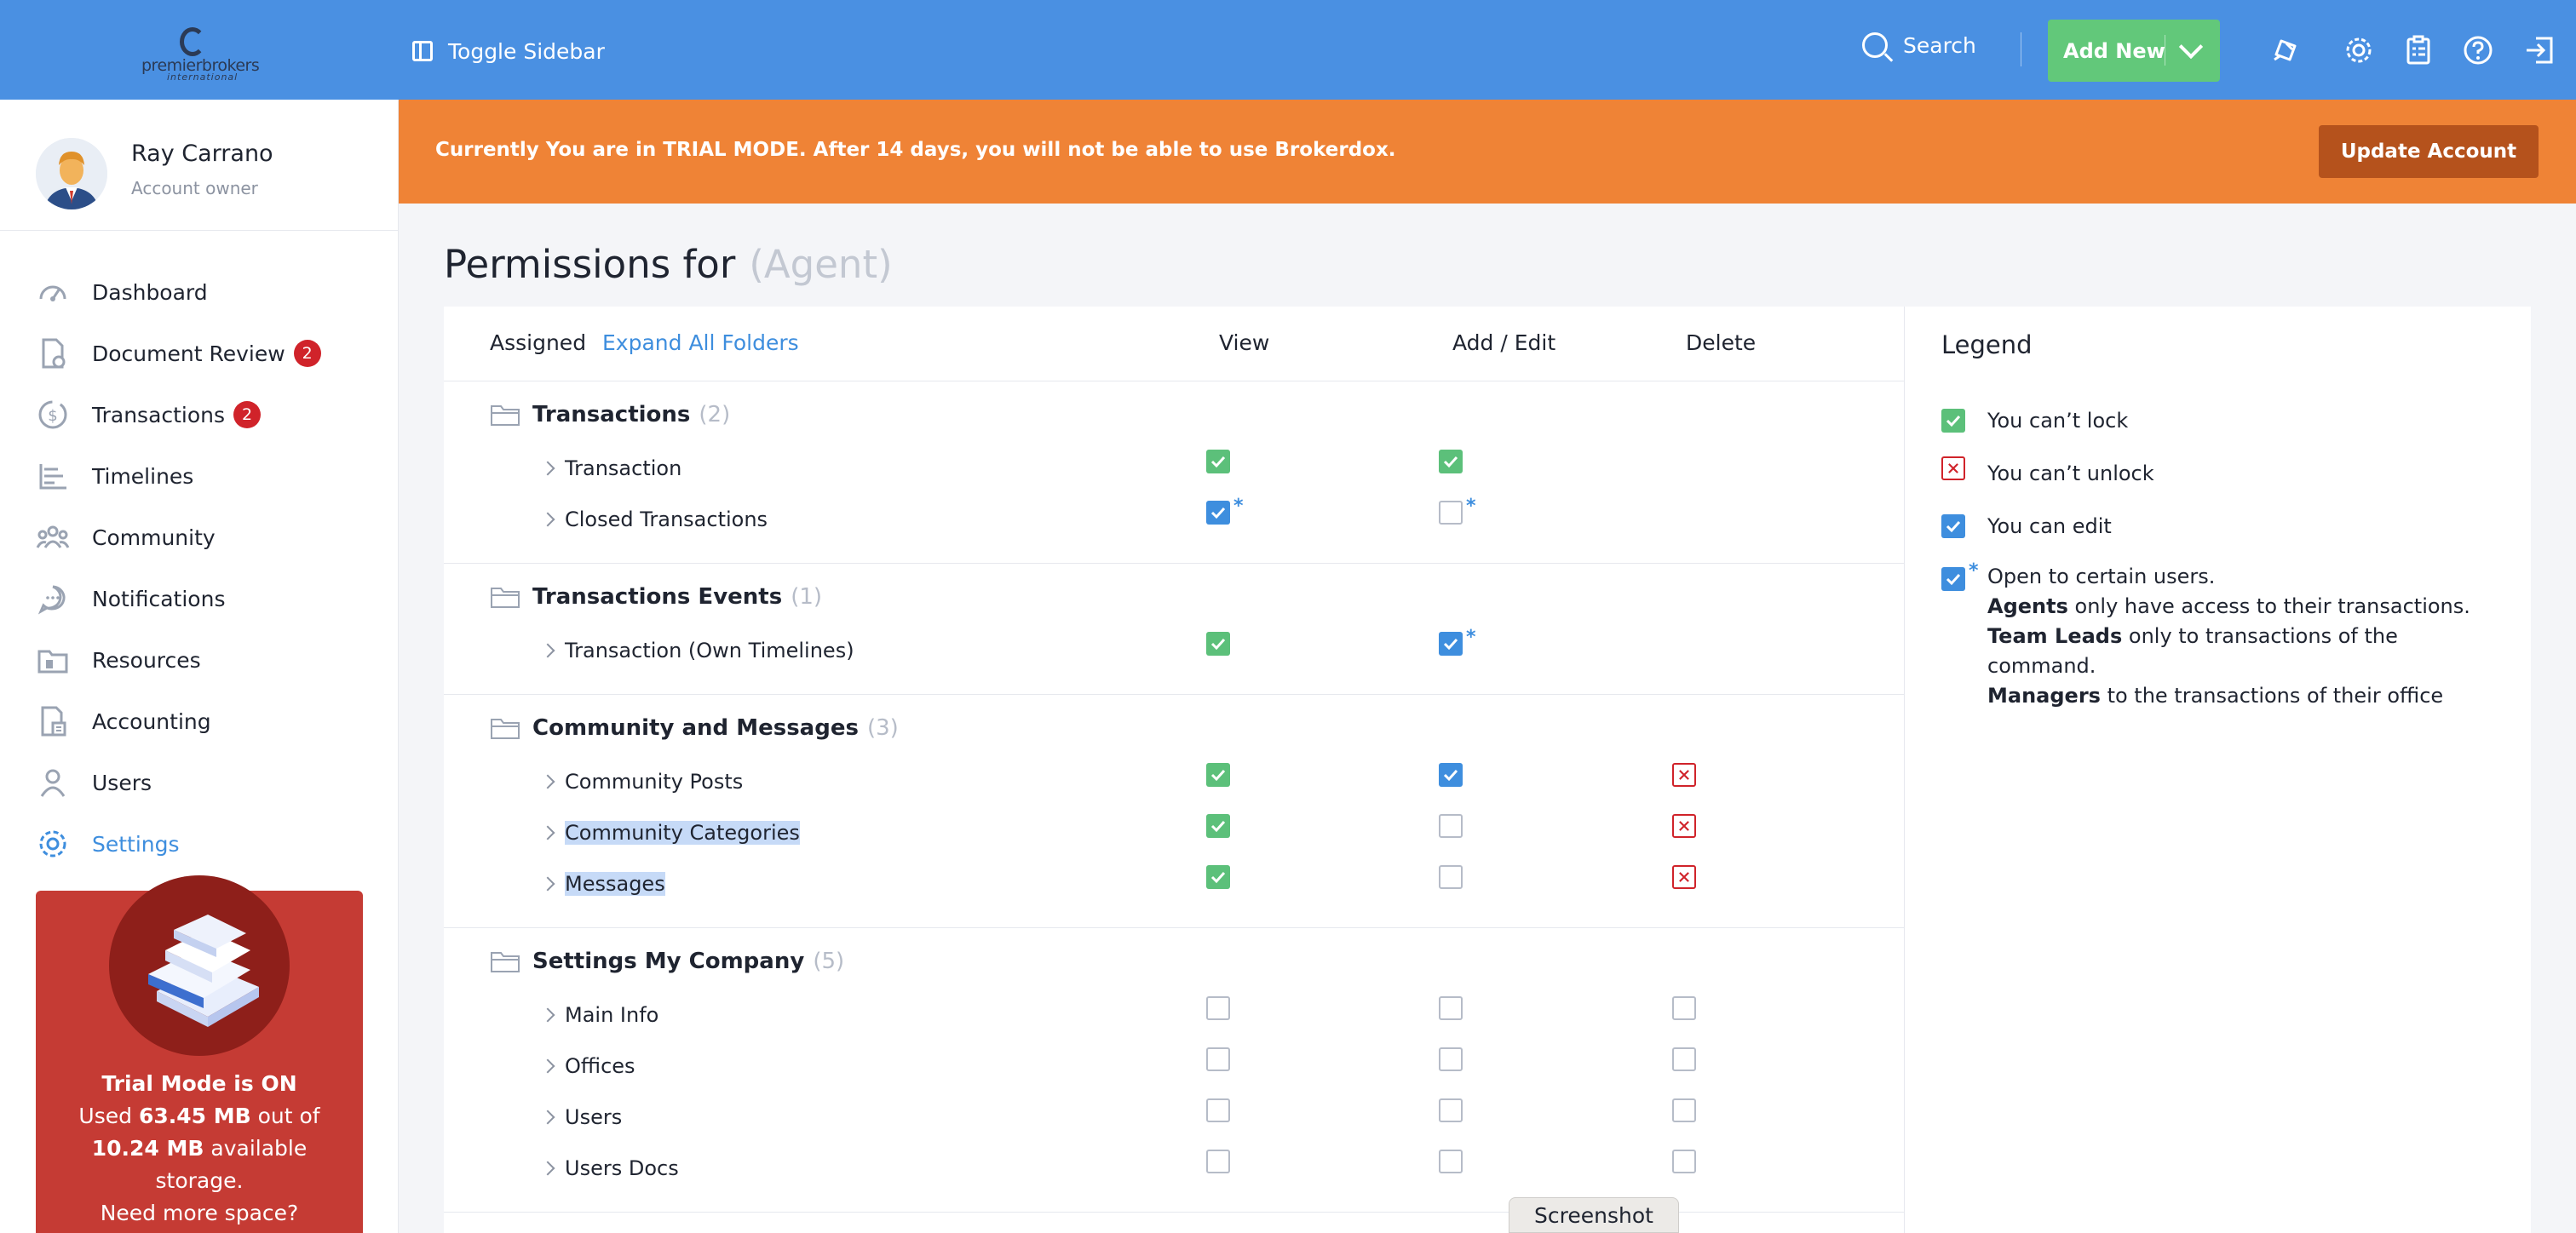 The width and height of the screenshot is (2576, 1233). Describe the element at coordinates (159, 414) in the screenshot. I see `sidebar-item-label: Transactions` at that location.